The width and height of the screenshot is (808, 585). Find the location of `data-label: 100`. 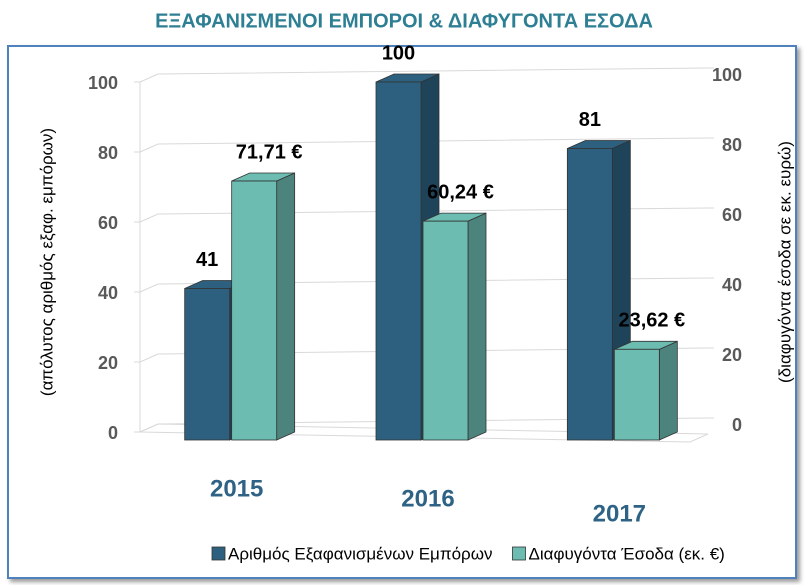

data-label: 100 is located at coordinates (398, 53).